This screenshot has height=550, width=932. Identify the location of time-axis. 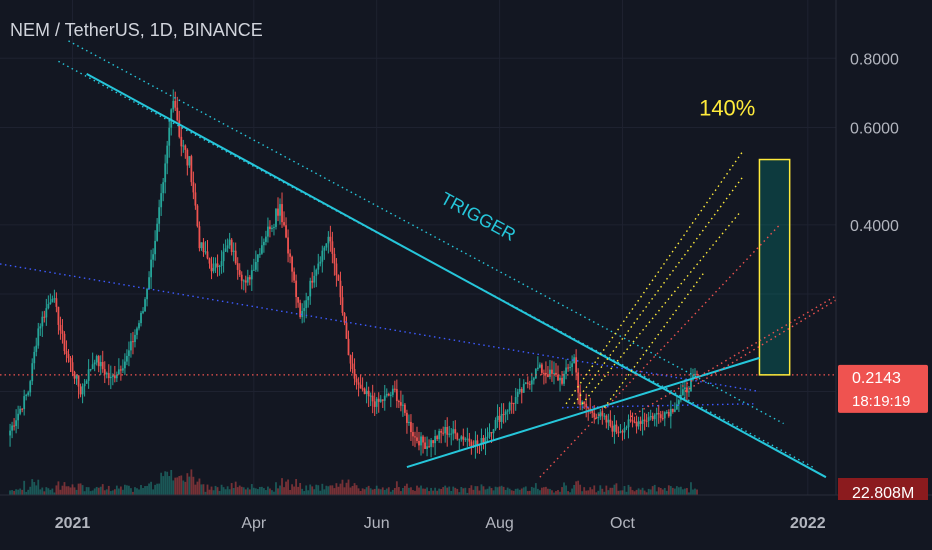
(466, 522).